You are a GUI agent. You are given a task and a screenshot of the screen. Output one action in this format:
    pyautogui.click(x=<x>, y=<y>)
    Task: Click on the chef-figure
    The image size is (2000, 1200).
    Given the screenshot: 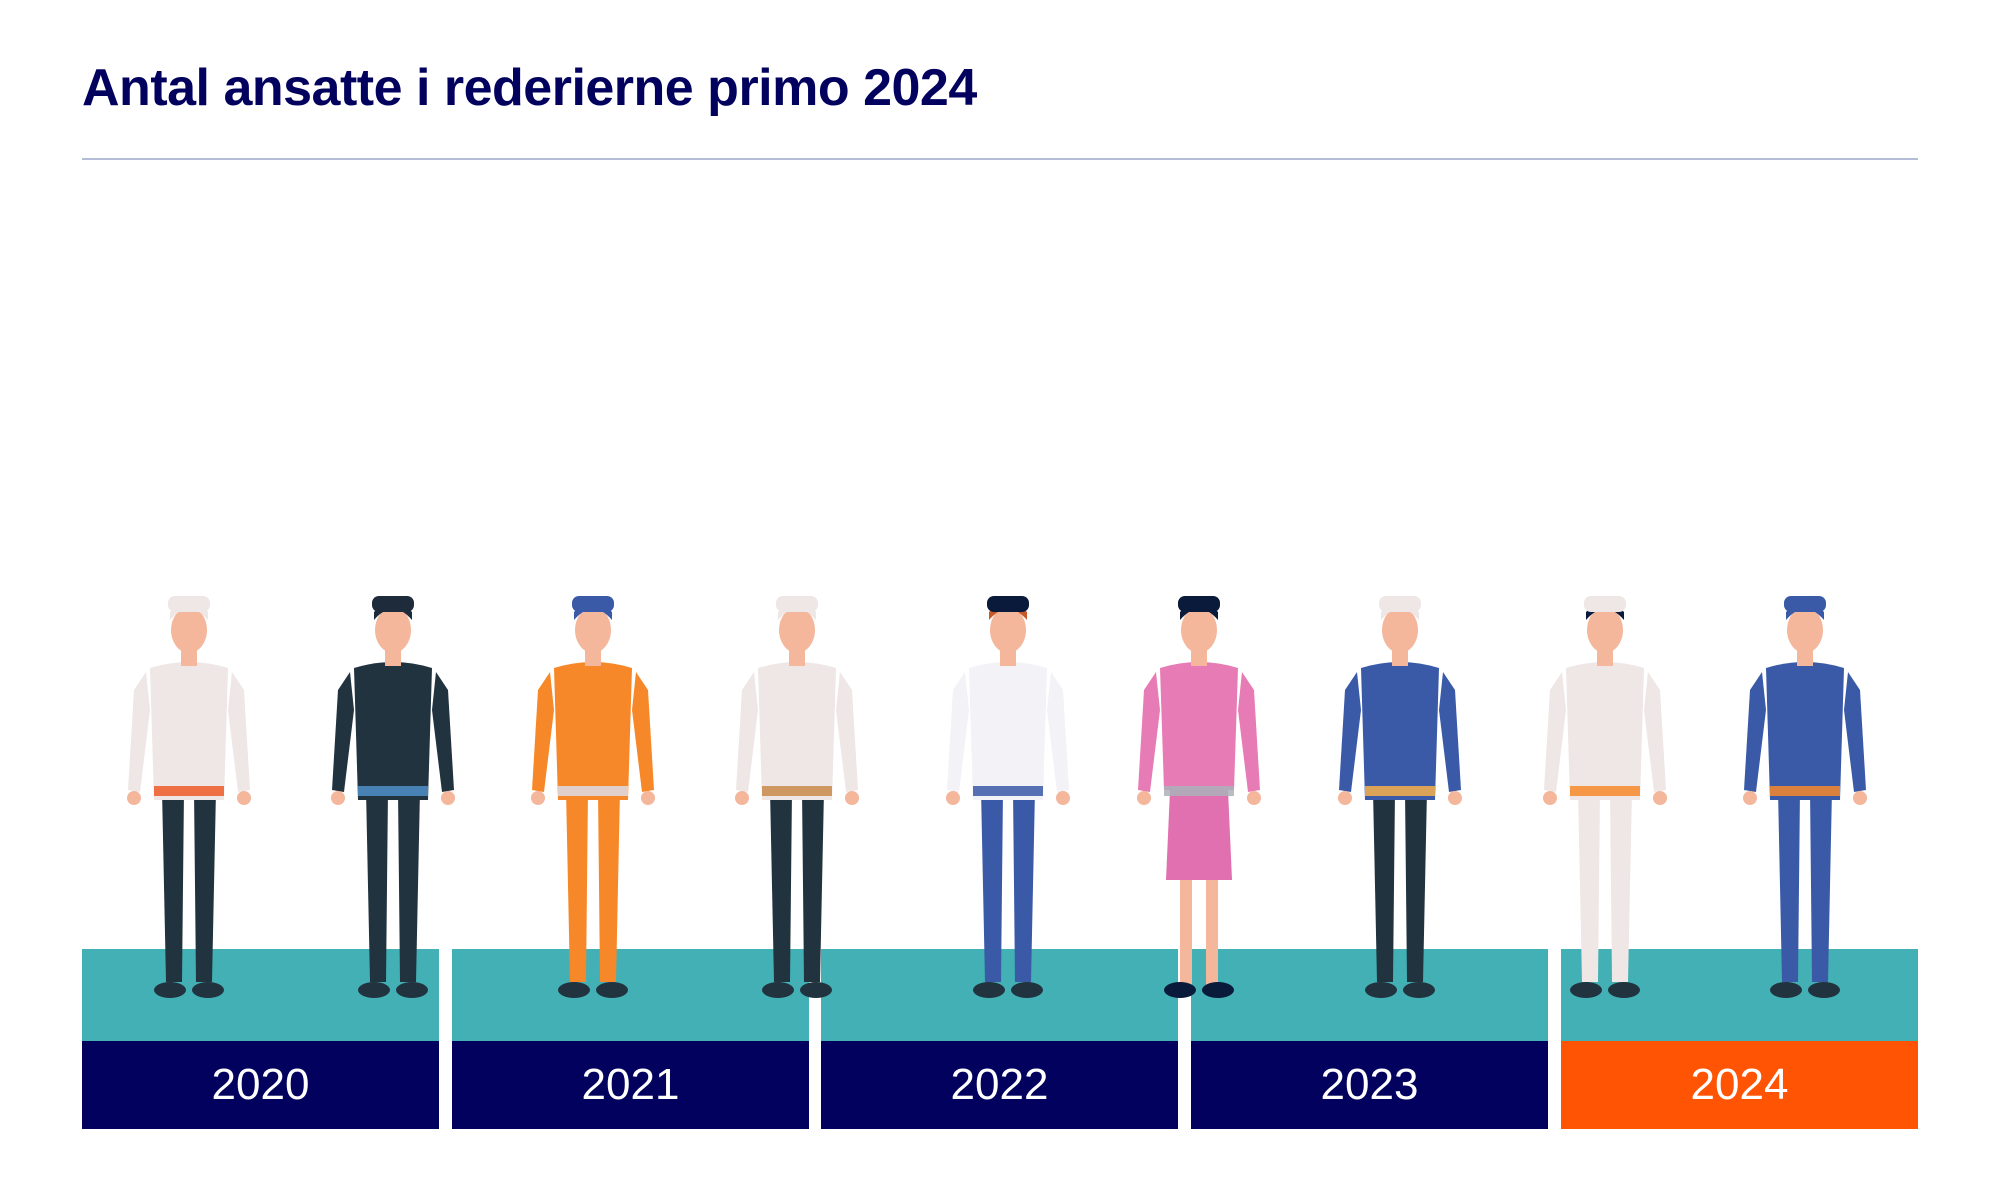 What is the action you would take?
    pyautogui.click(x=189, y=797)
    